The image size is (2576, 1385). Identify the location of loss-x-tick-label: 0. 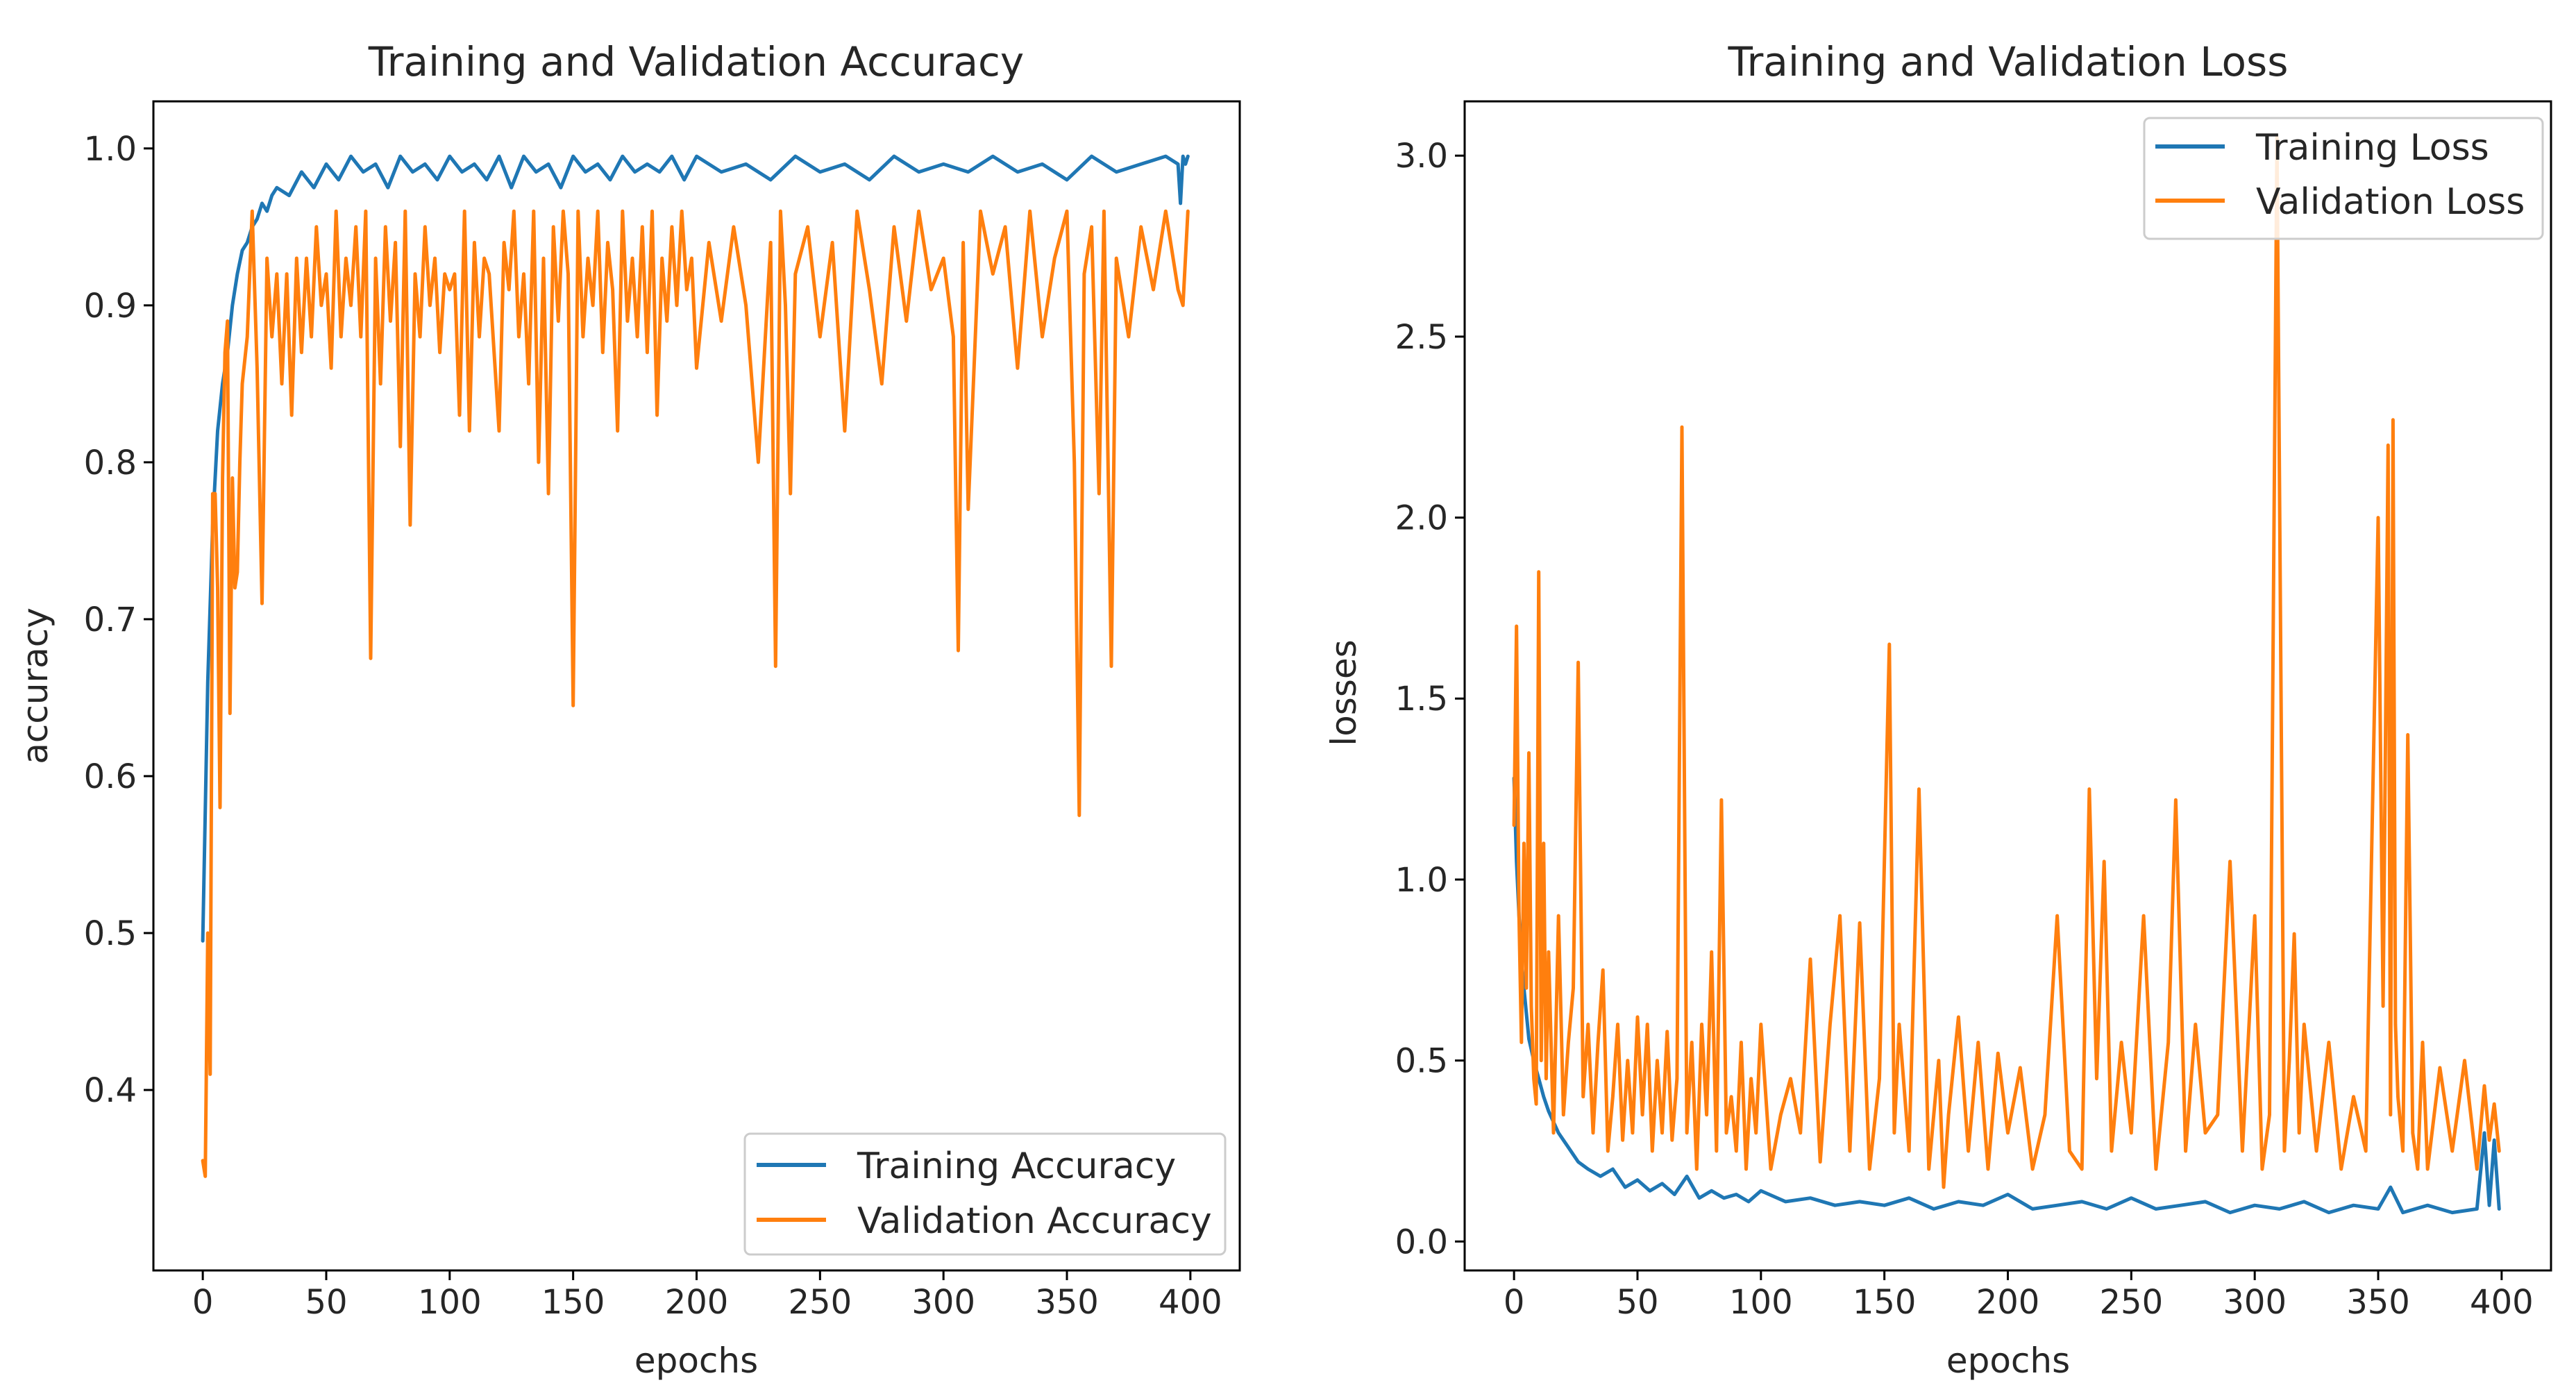
(1514, 1303).